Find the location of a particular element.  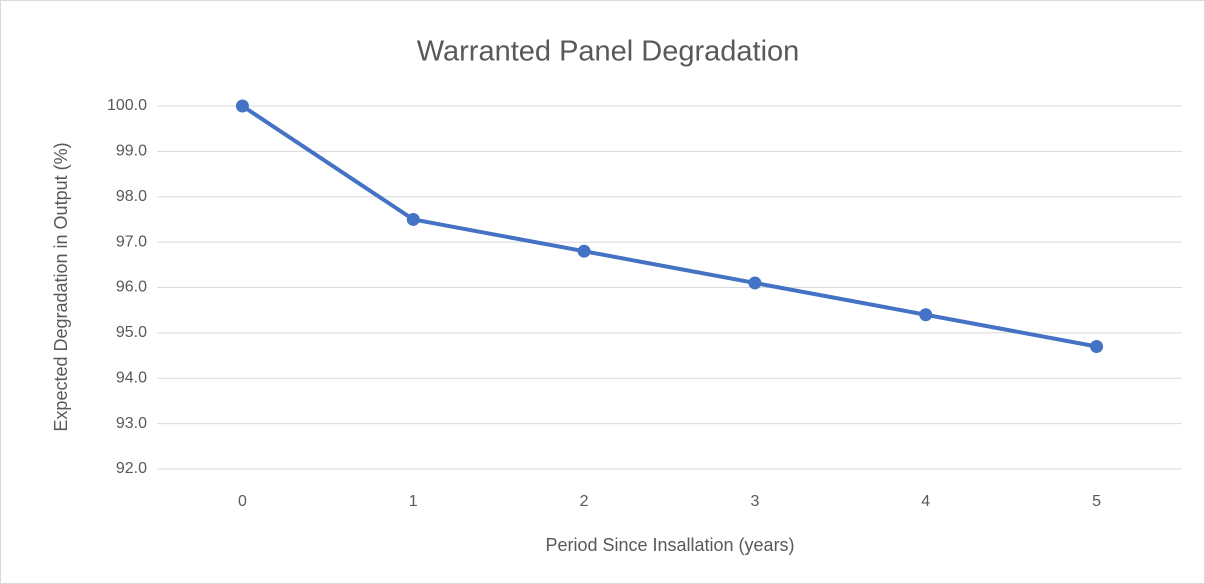

y-tick-label: 97.0 is located at coordinates (131, 241).